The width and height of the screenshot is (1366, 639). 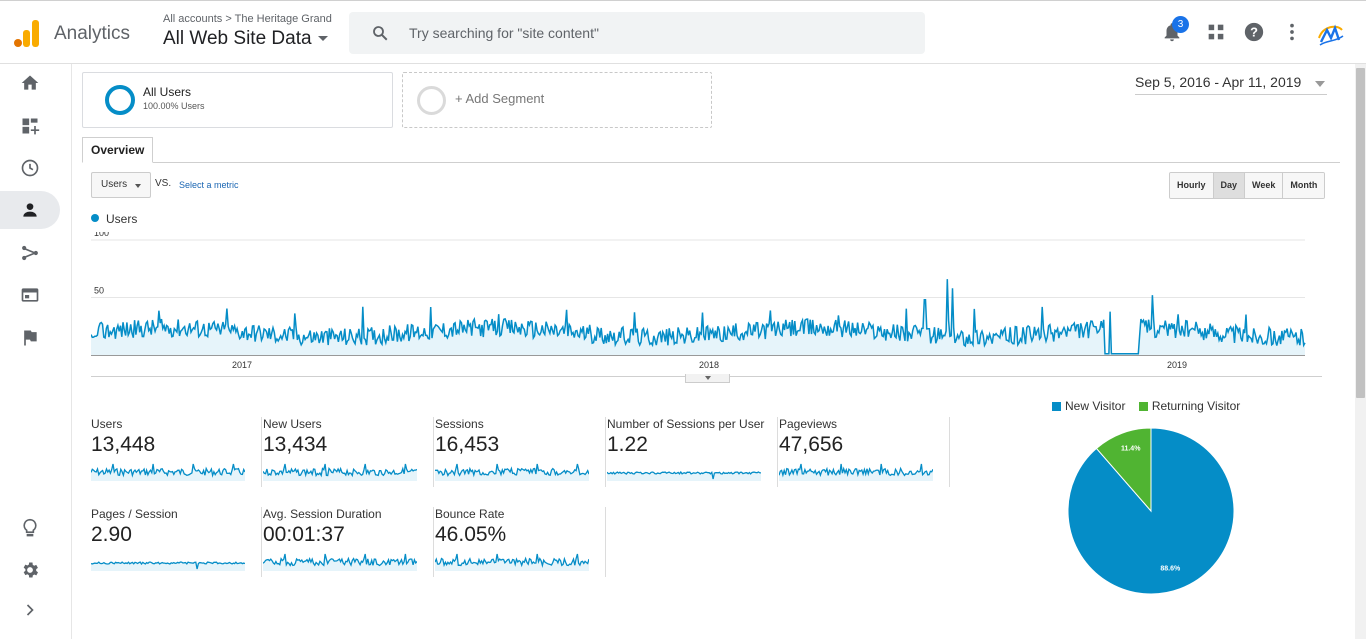 I want to click on empty-segment-ring-icon, so click(x=431, y=100).